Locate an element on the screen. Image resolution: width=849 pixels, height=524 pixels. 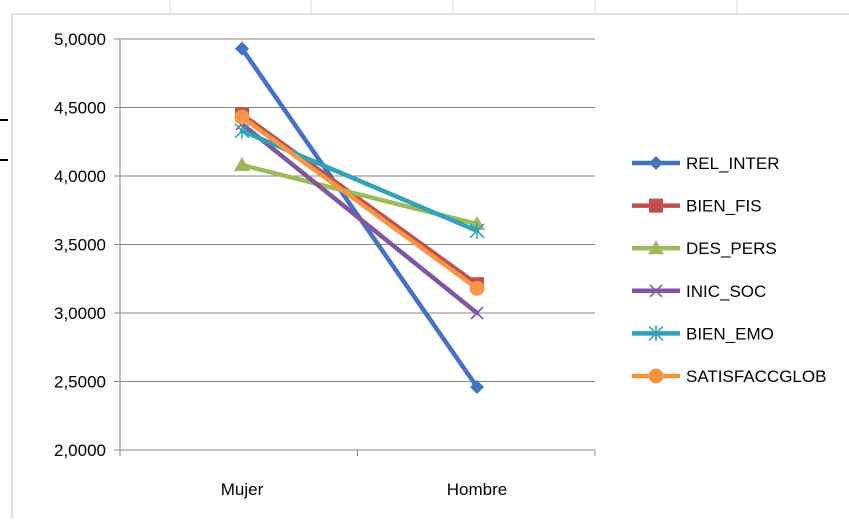
y-tick-label: 3,5000 is located at coordinates (80, 245).